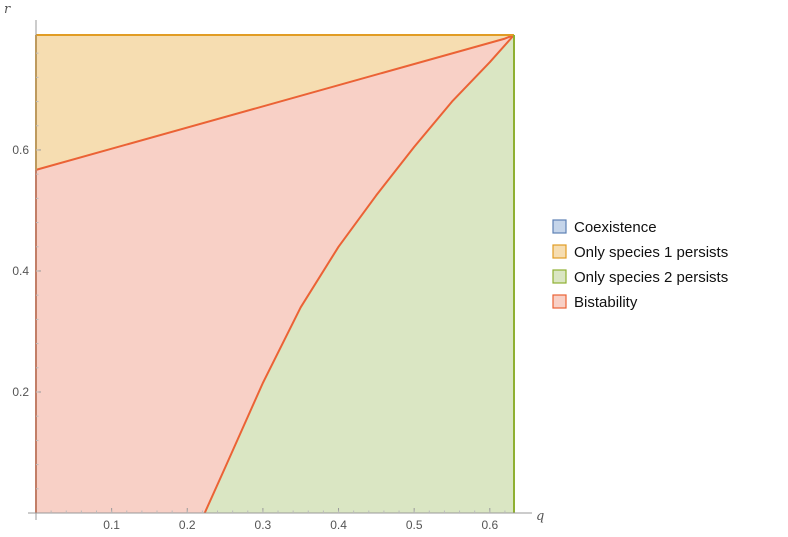 This screenshot has height=537, width=788. Describe the element at coordinates (263, 525) in the screenshot. I see `x-tick-label-2: 0.3` at that location.